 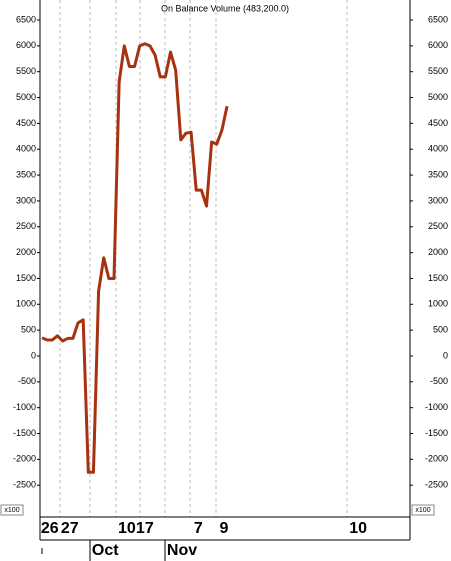 What do you see at coordinates (182, 550) in the screenshot?
I see `month-label: Nov` at bounding box center [182, 550].